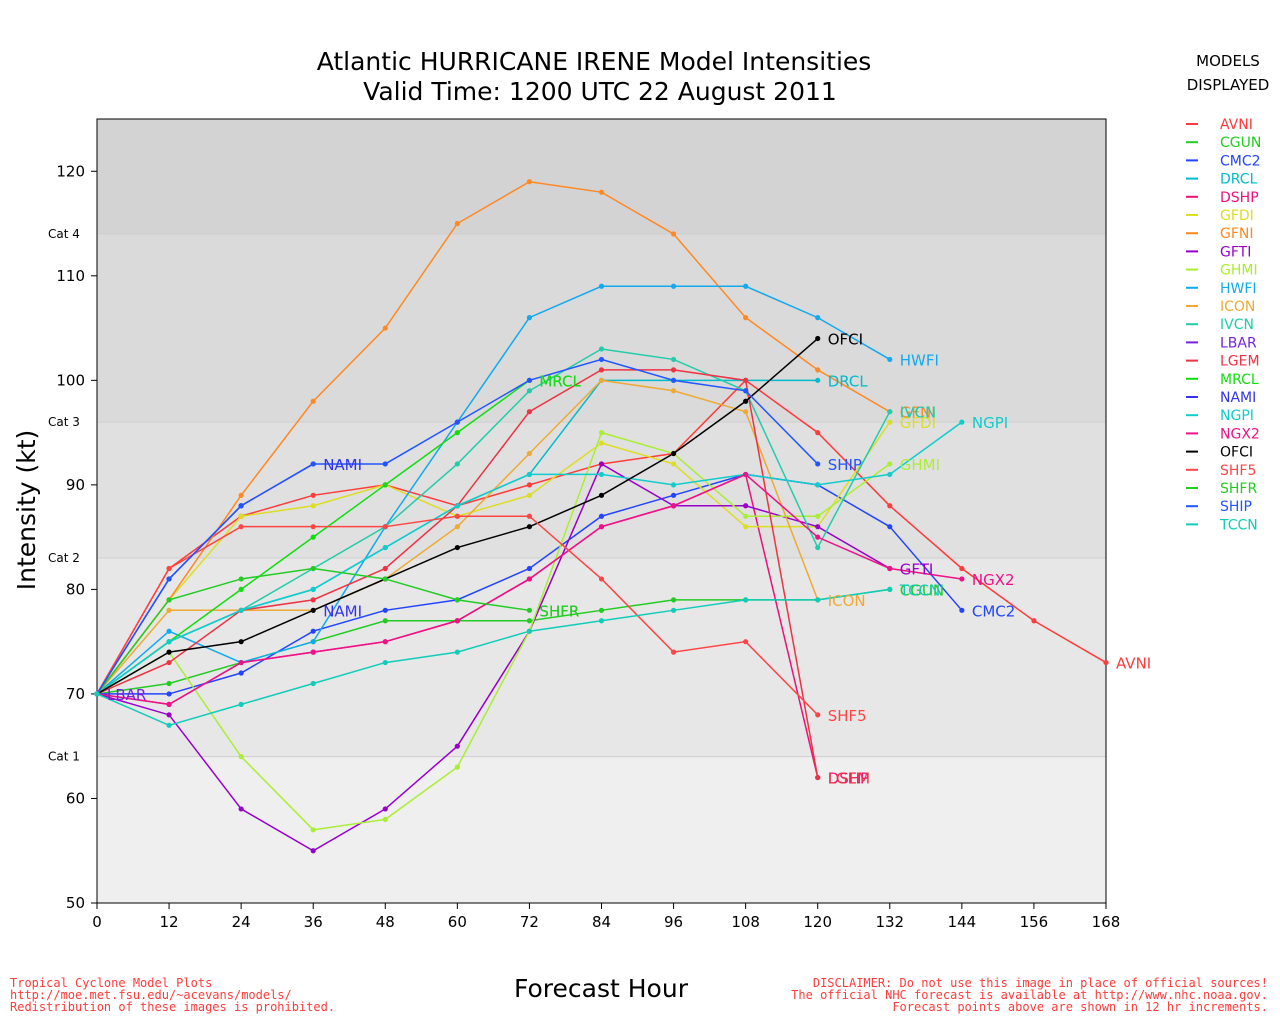 The image size is (1280, 1024). What do you see at coordinates (845, 340) in the screenshot?
I see `end-label-ofci: OFCI` at bounding box center [845, 340].